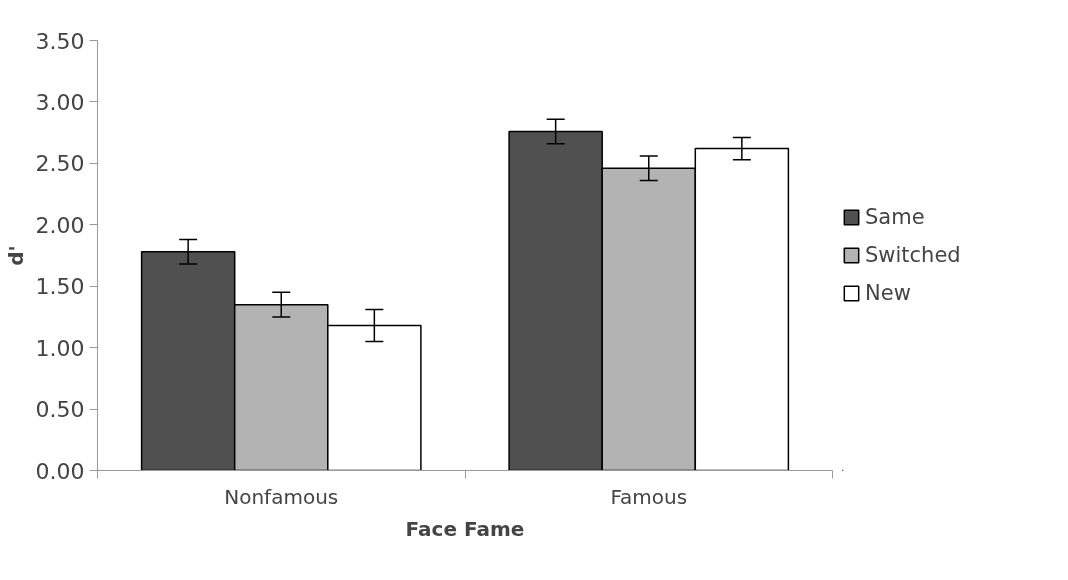 The width and height of the screenshot is (1068, 580). What do you see at coordinates (895, 217) in the screenshot?
I see `legend-label: Same` at bounding box center [895, 217].